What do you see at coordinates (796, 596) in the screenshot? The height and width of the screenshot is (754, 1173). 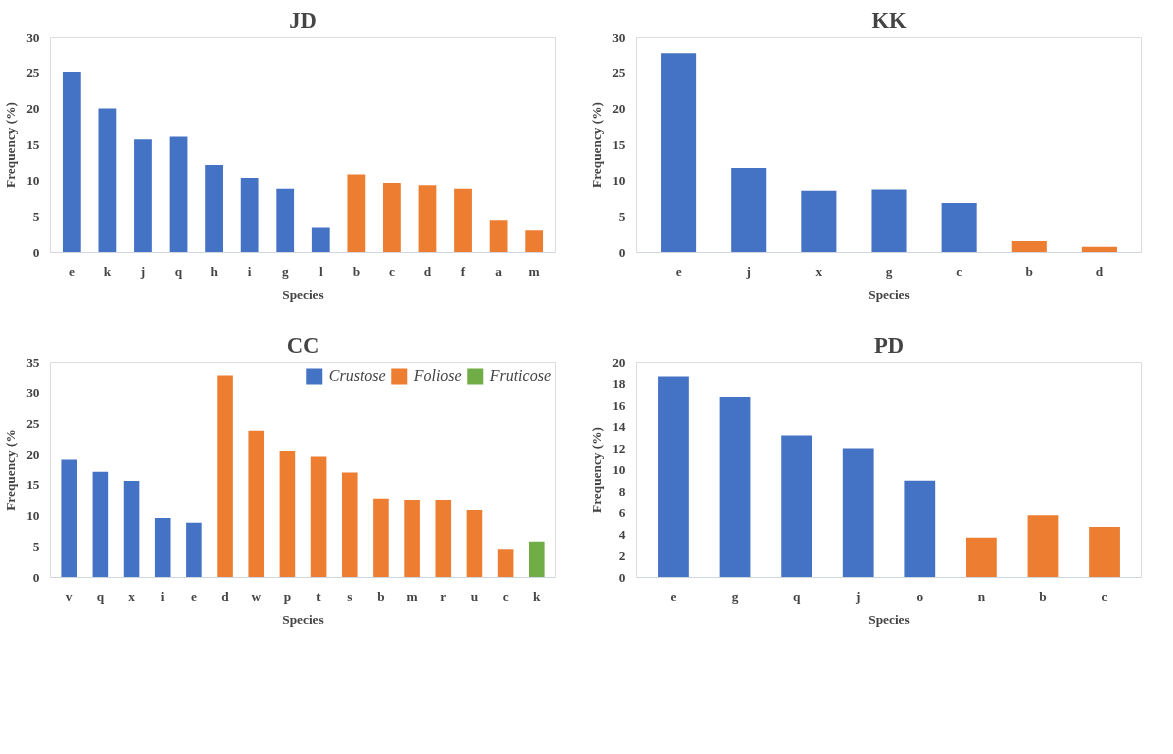 I see `x-tick-label: q` at bounding box center [796, 596].